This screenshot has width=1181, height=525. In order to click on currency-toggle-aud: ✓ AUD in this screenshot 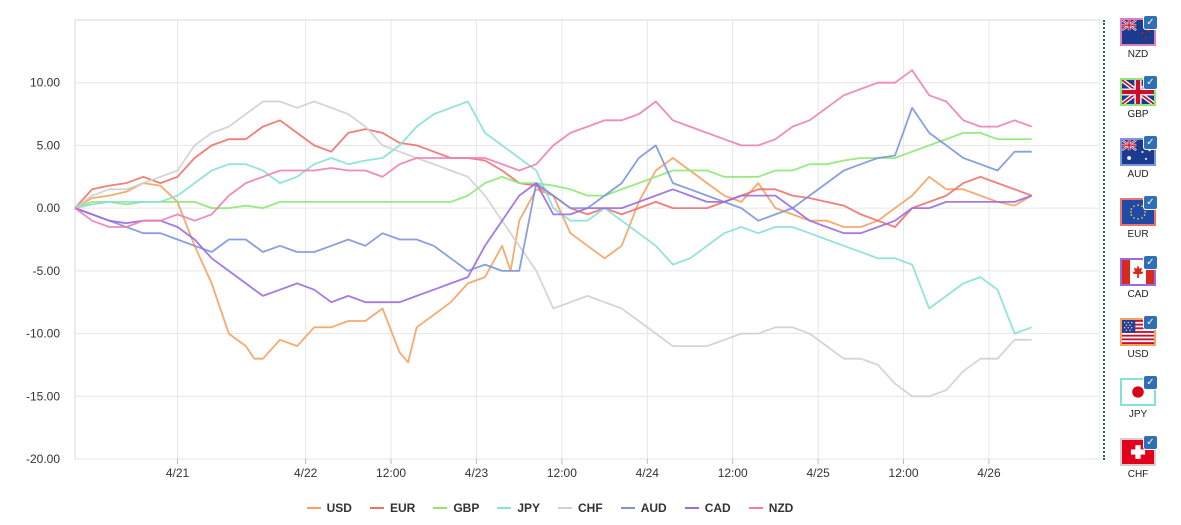, I will do `click(1138, 164)`.